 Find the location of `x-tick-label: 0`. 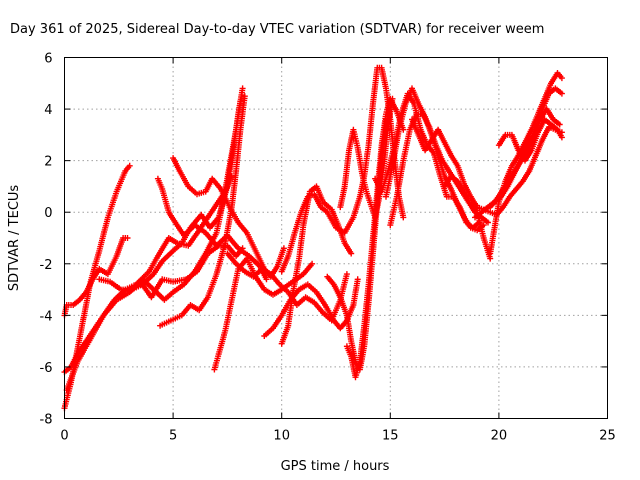

x-tick-label: 0 is located at coordinates (64, 436).